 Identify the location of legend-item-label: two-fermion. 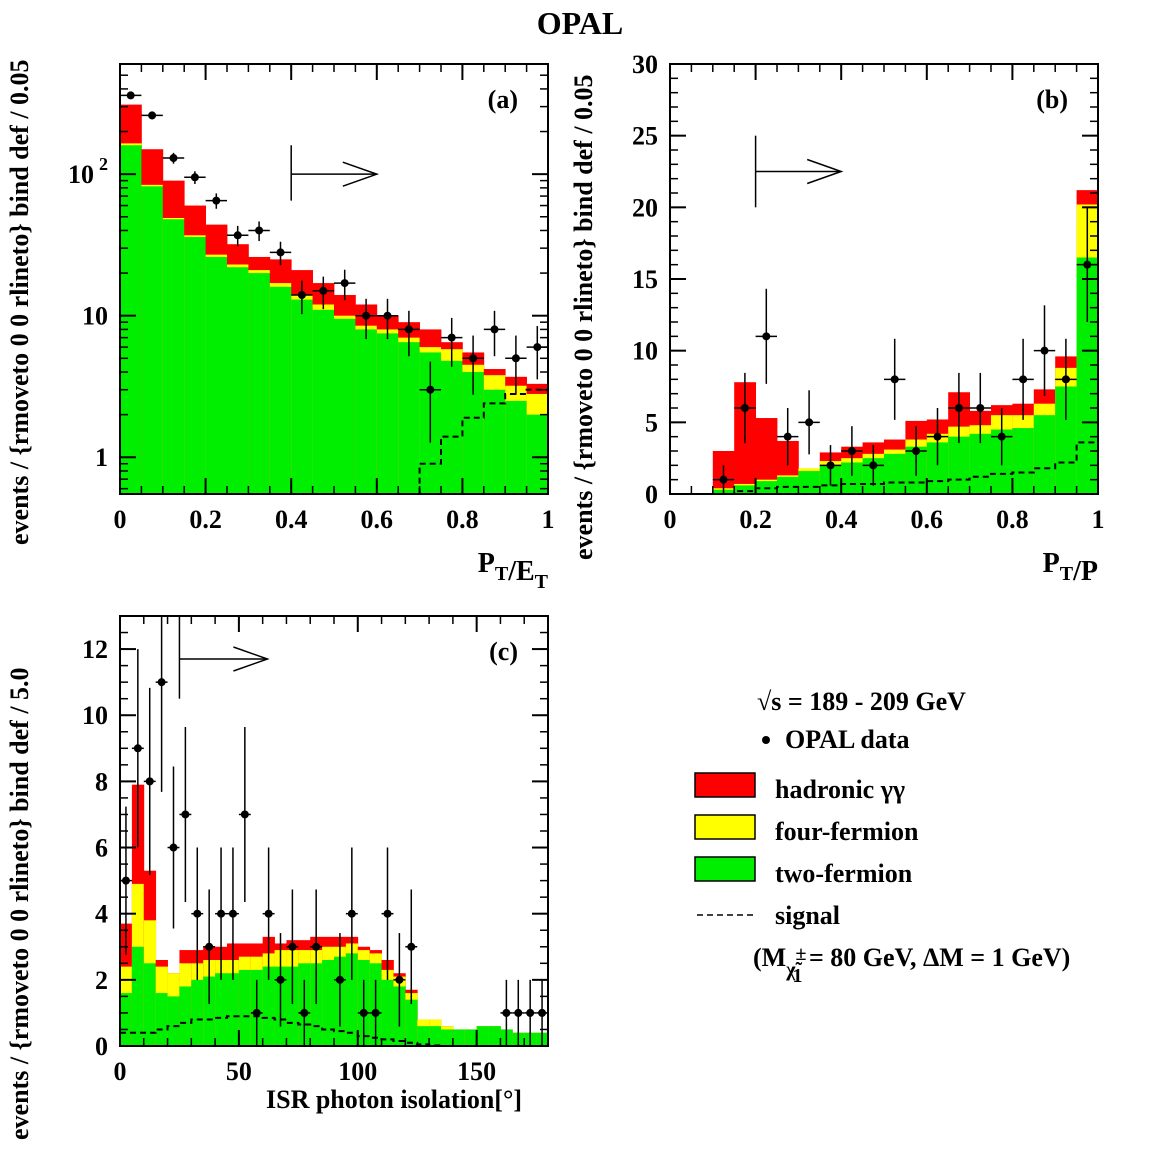
(844, 873).